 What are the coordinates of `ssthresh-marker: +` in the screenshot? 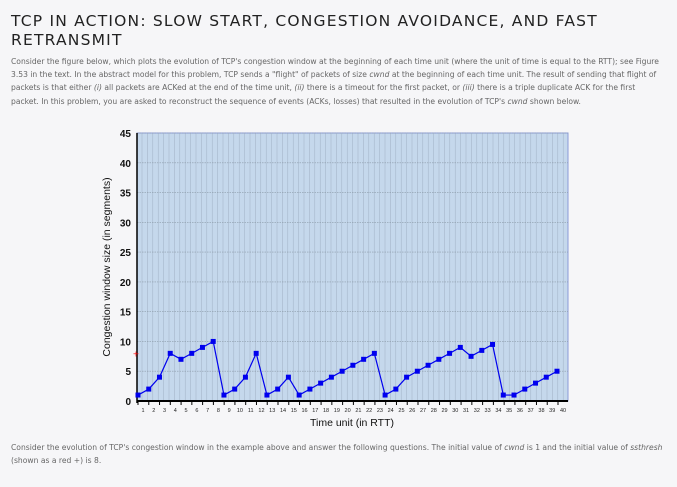 It's located at (136, 353).